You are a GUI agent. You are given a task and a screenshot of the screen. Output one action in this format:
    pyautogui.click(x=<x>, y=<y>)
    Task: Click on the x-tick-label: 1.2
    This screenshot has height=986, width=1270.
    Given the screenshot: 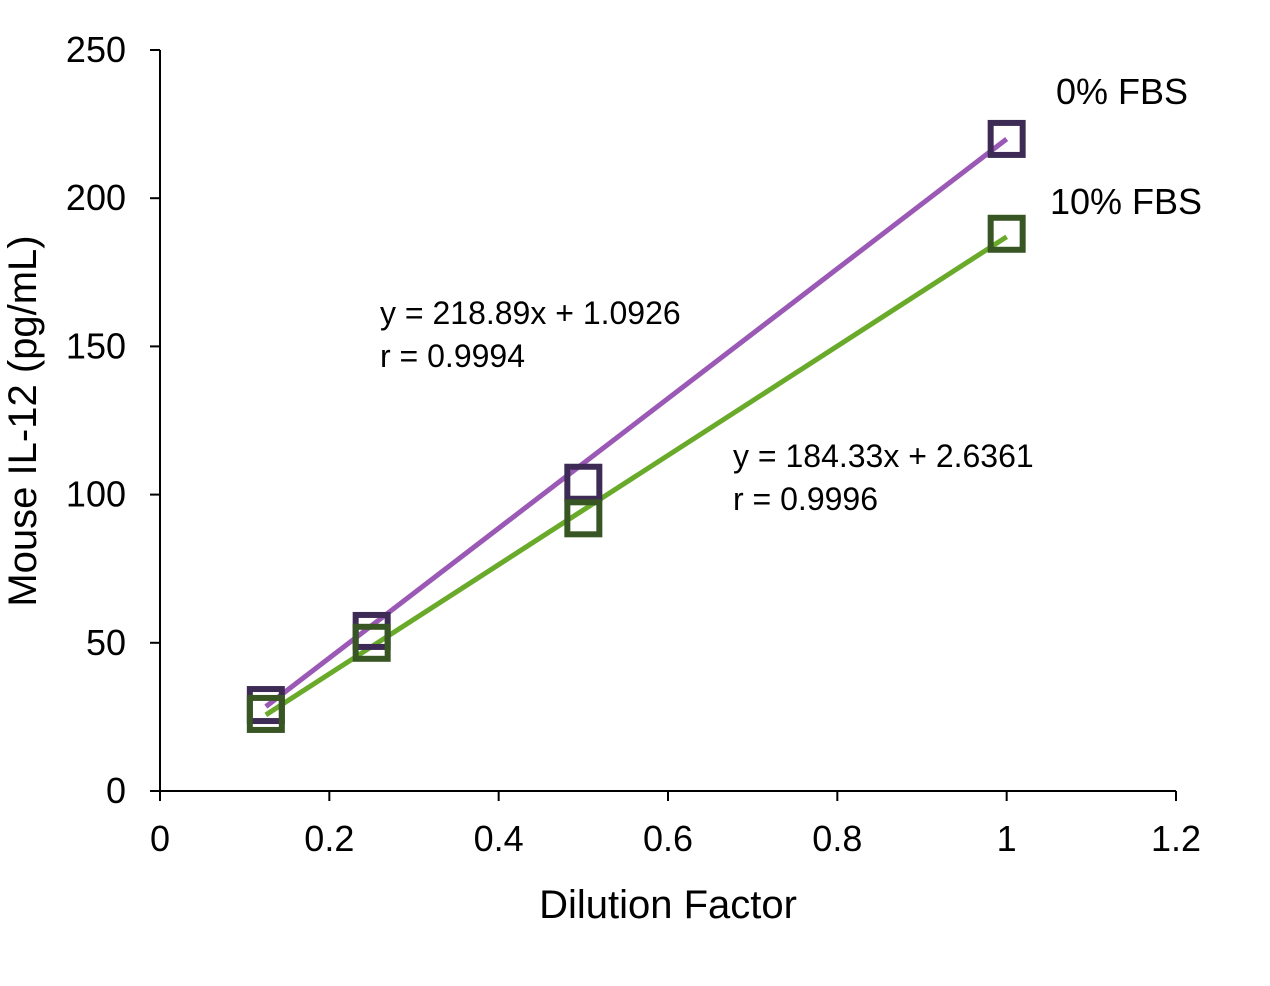 What is the action you would take?
    pyautogui.click(x=1176, y=838)
    